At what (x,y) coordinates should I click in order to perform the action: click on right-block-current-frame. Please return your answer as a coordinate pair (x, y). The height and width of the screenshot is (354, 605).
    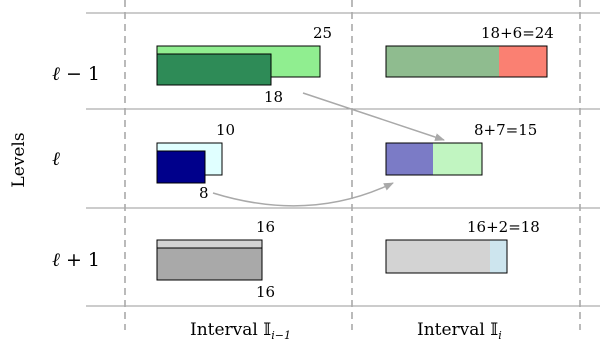
    Looking at the image, I should click on (434, 159).